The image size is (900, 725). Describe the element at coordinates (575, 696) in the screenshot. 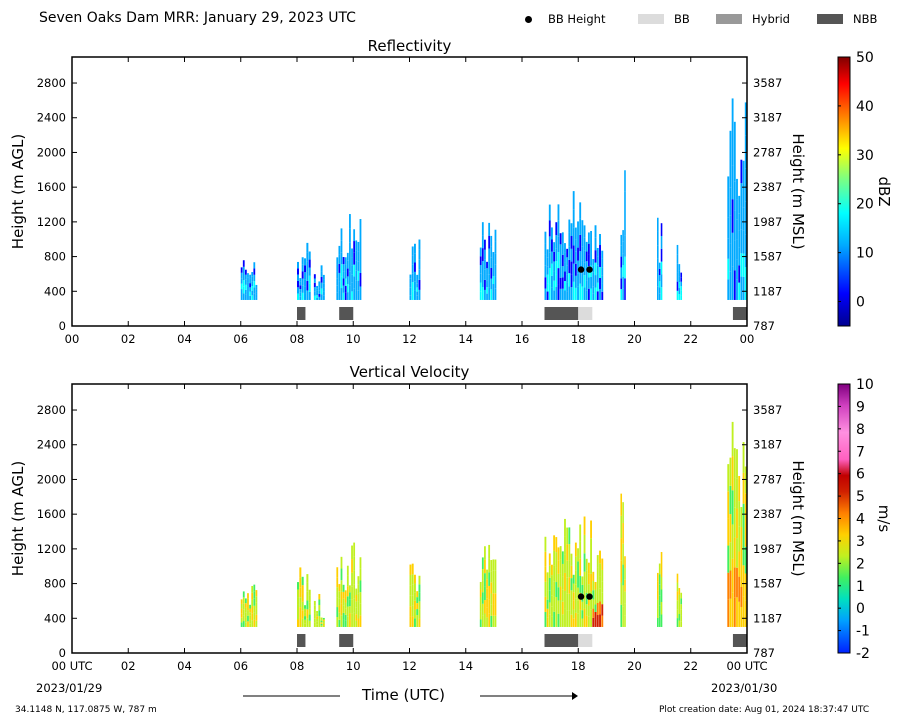

I see `arrow-head-icon` at that location.